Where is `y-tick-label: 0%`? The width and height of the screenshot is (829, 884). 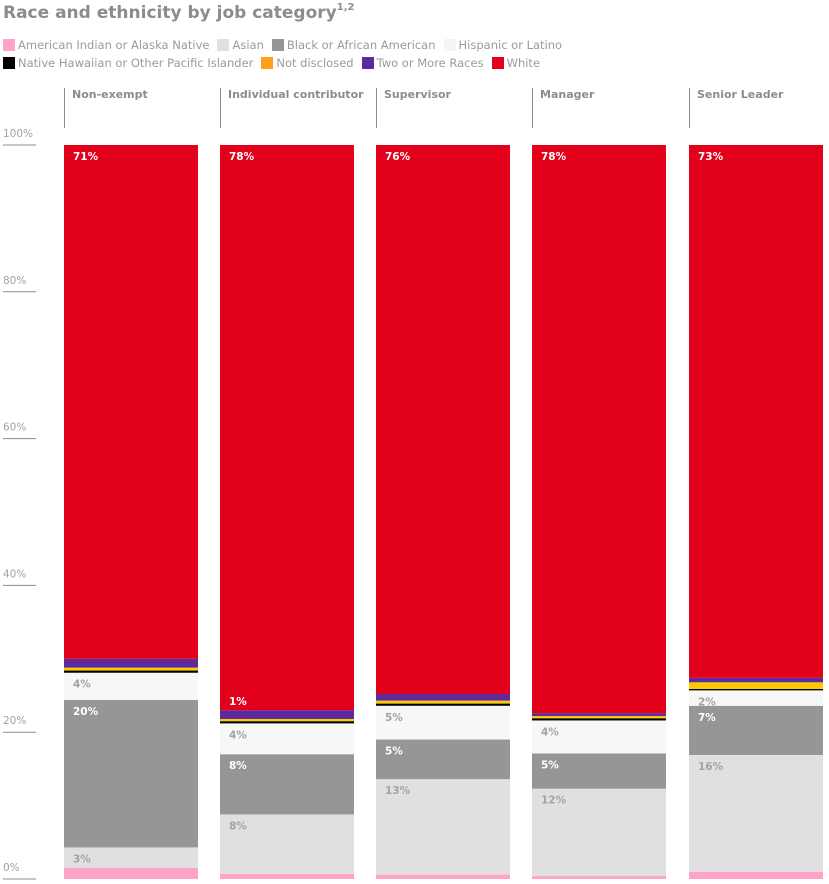
y-tick-label: 0% is located at coordinates (11, 868).